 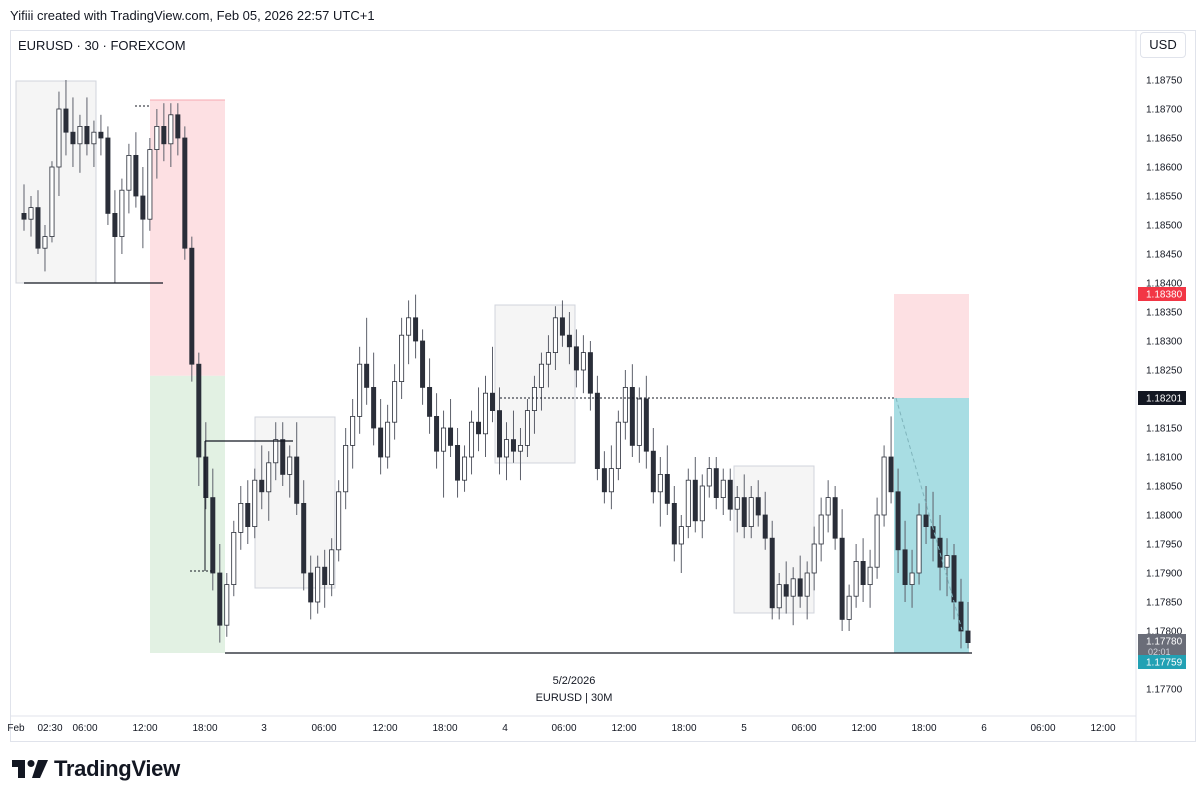 I want to click on y-tick-label: 1.18600, so click(x=1164, y=168).